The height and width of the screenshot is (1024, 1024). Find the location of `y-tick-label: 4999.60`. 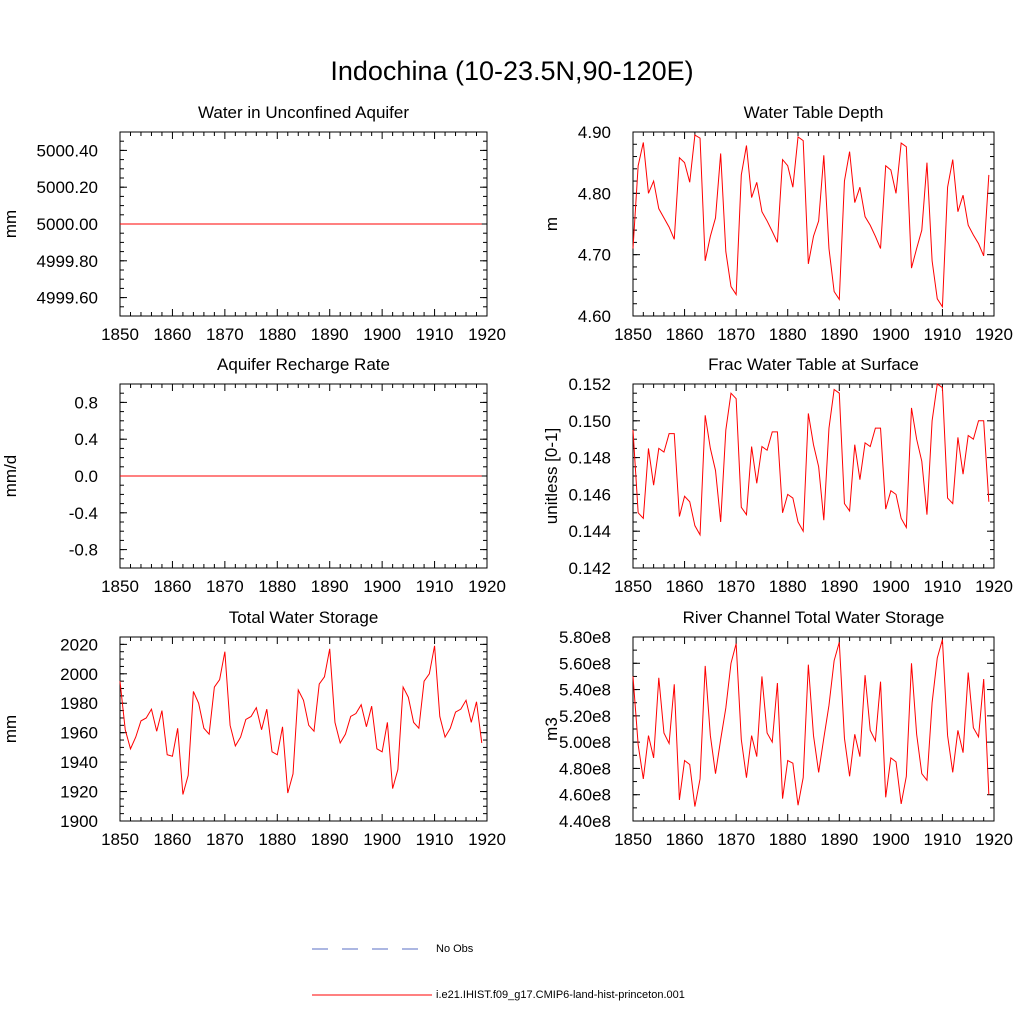

y-tick-label: 4999.60 is located at coordinates (67, 298).